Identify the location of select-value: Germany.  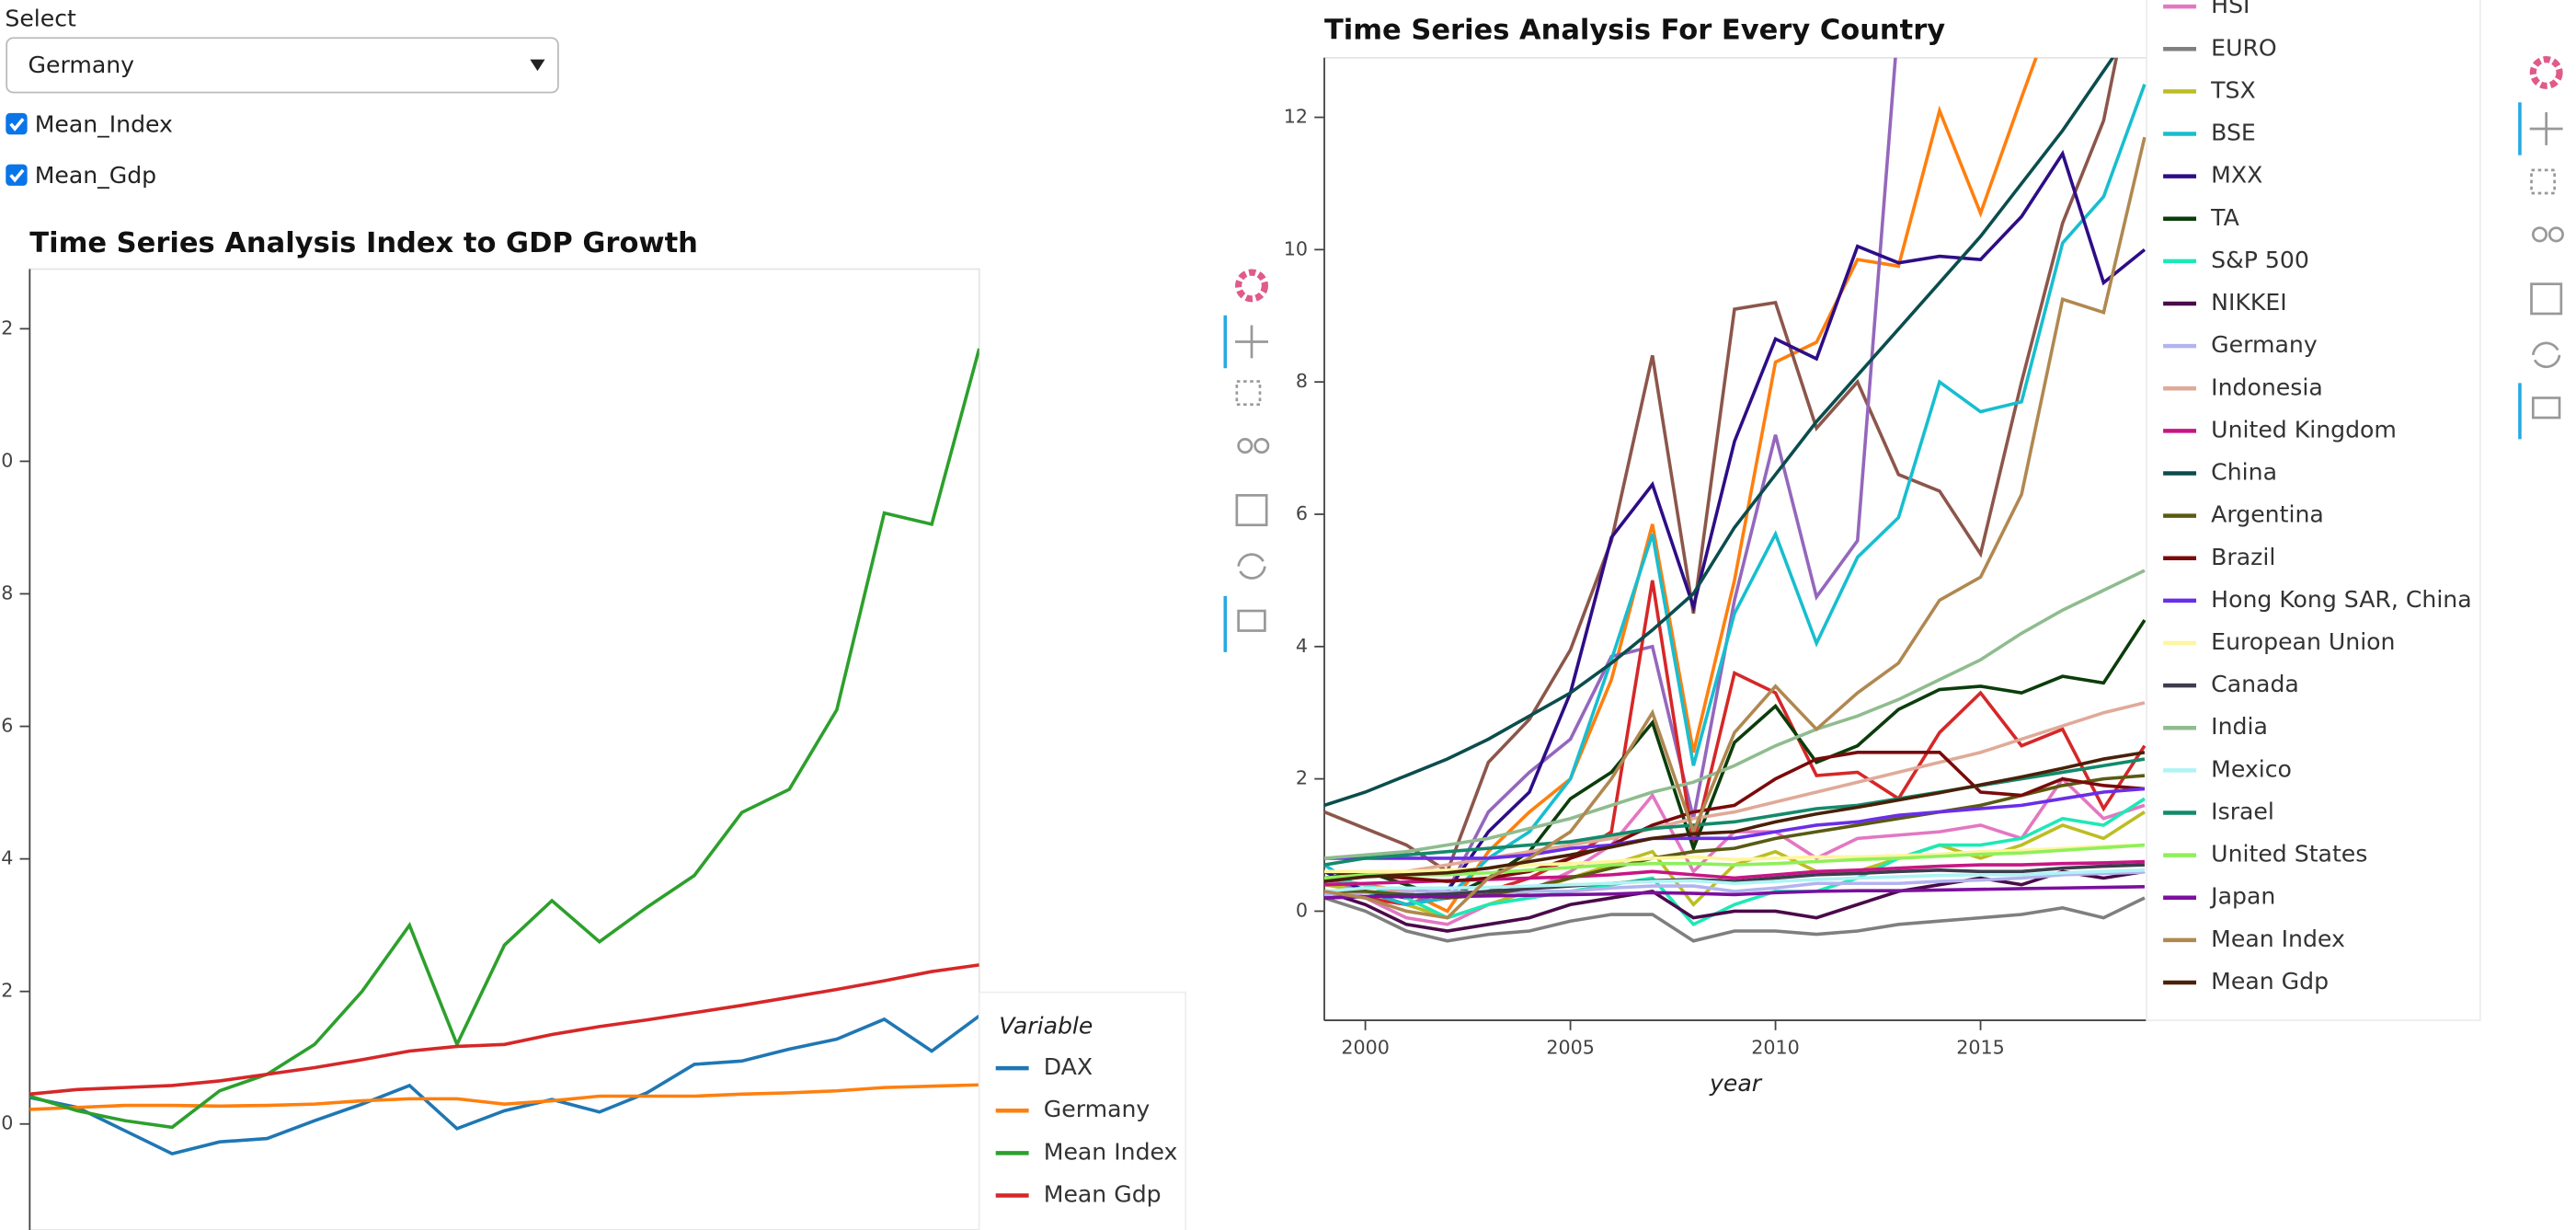
(82, 65).